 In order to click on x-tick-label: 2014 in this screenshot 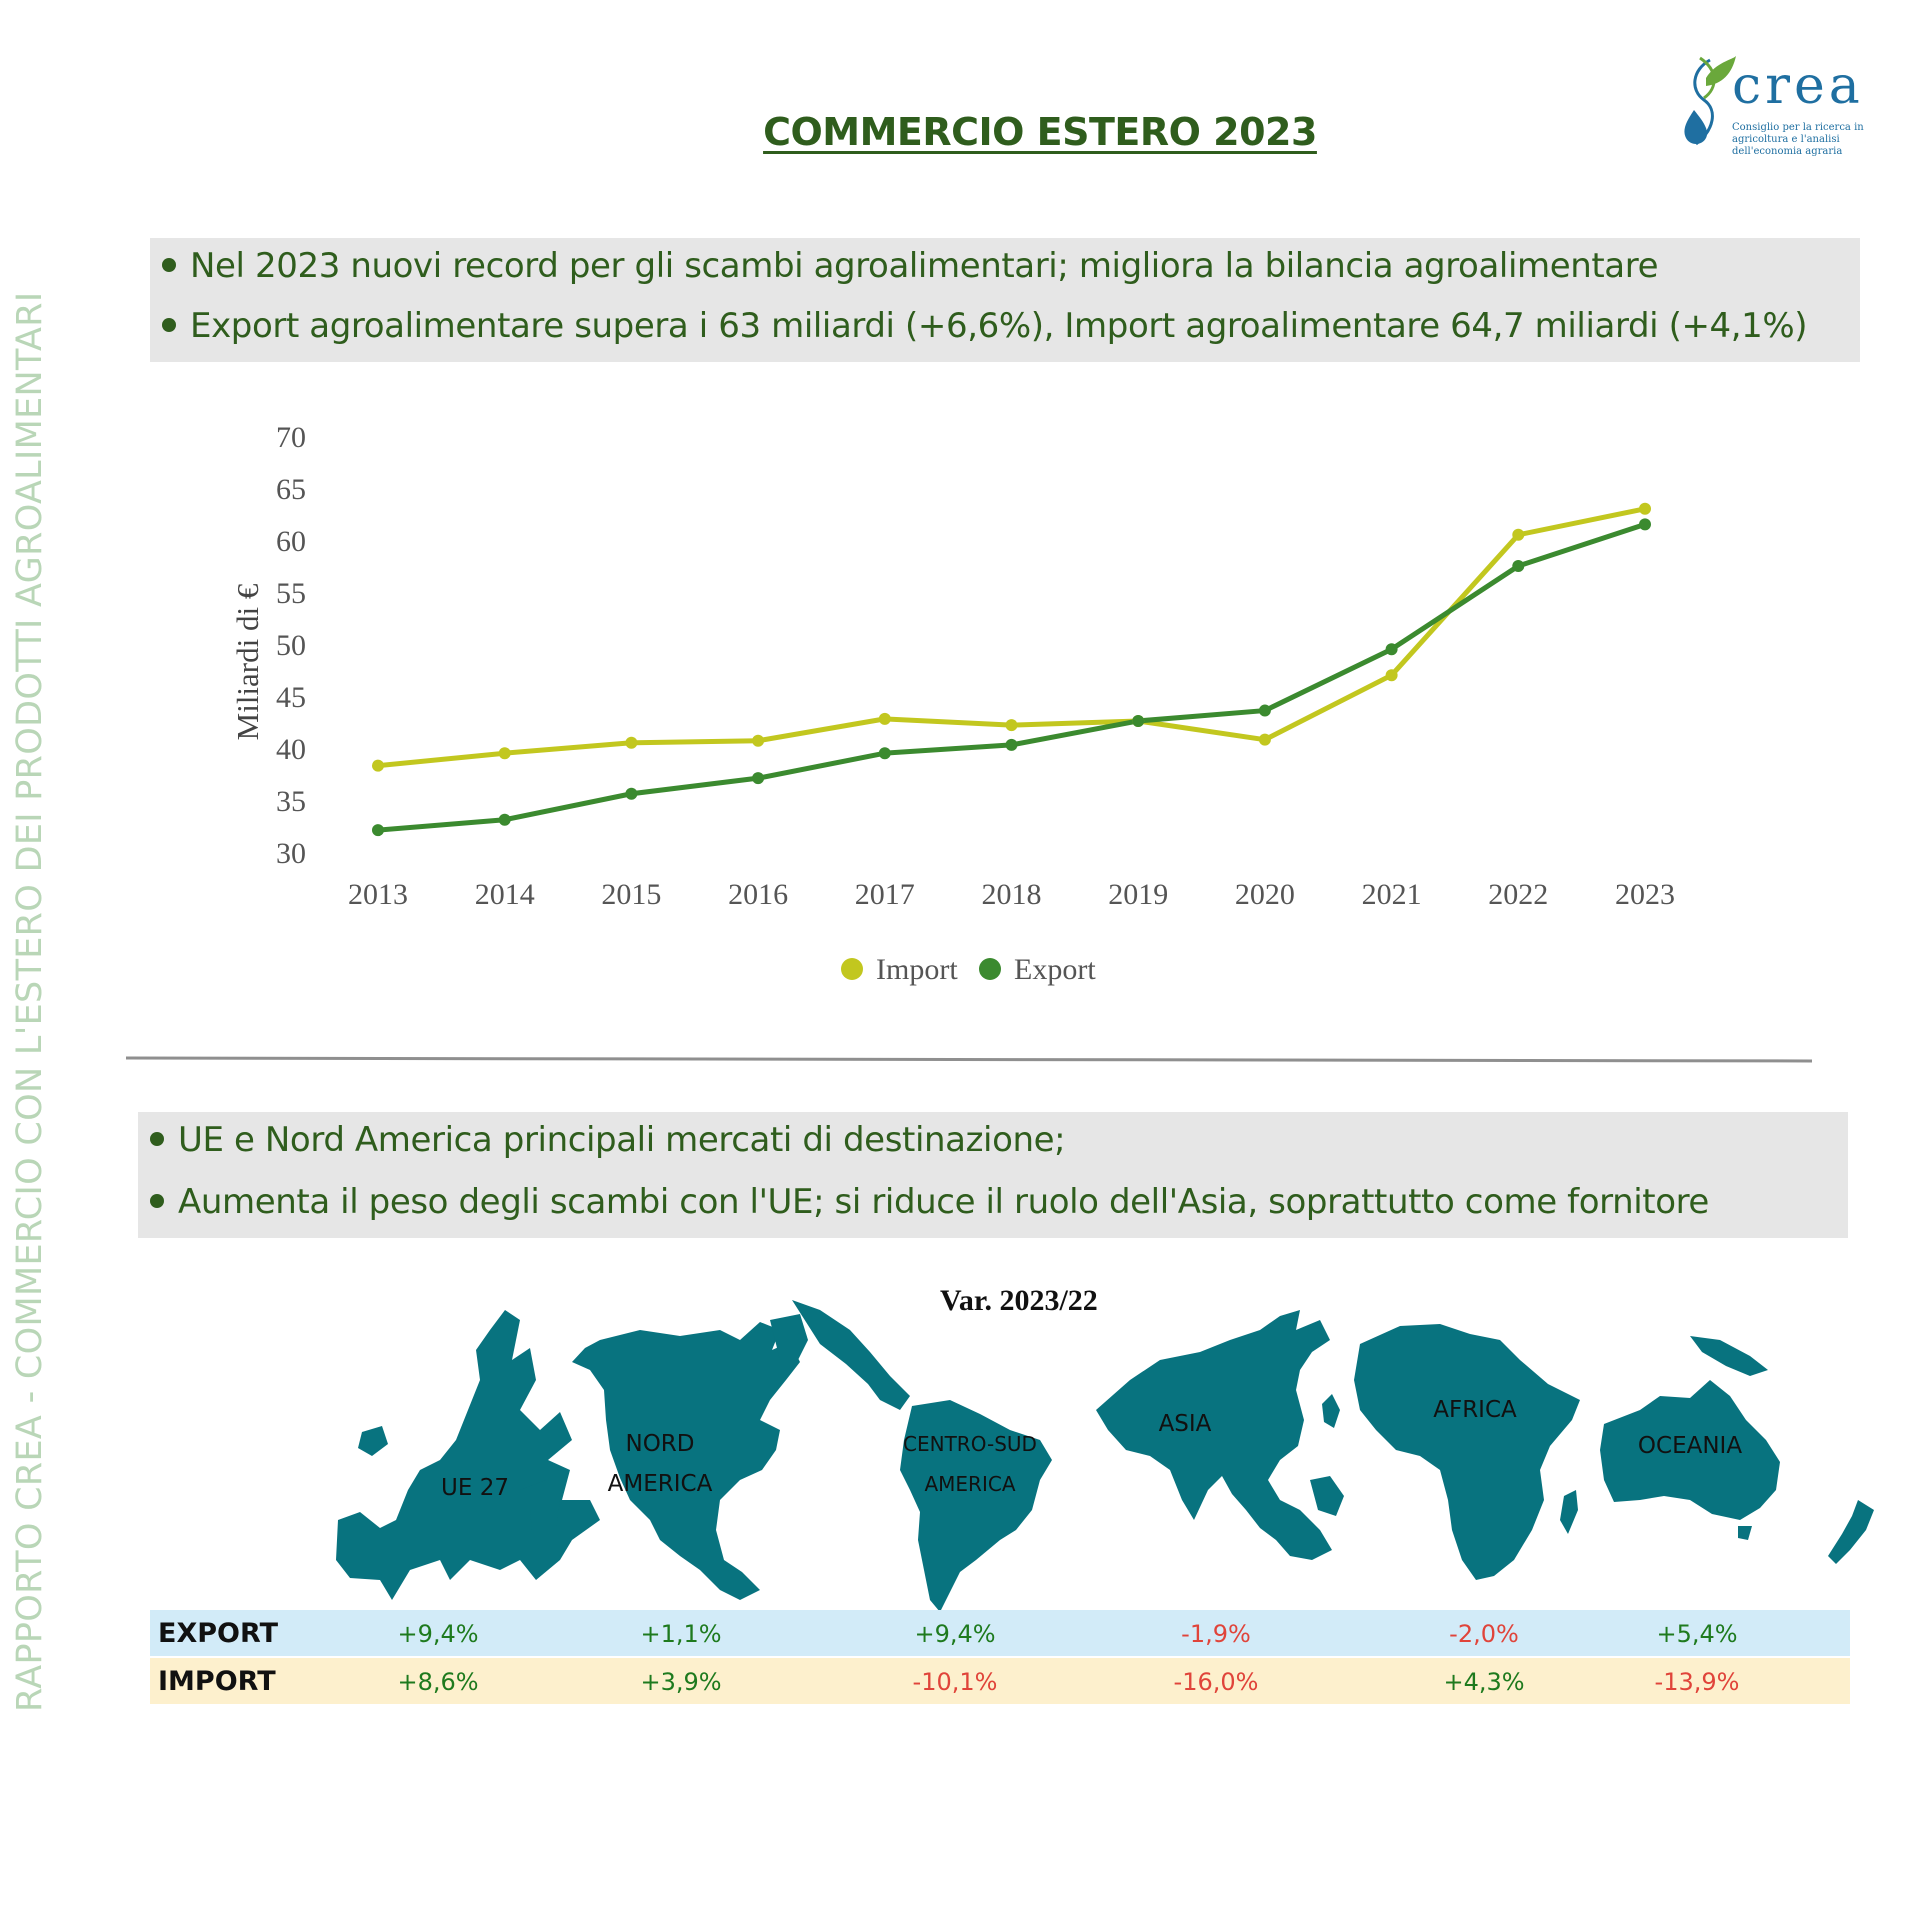, I will do `click(505, 894)`.